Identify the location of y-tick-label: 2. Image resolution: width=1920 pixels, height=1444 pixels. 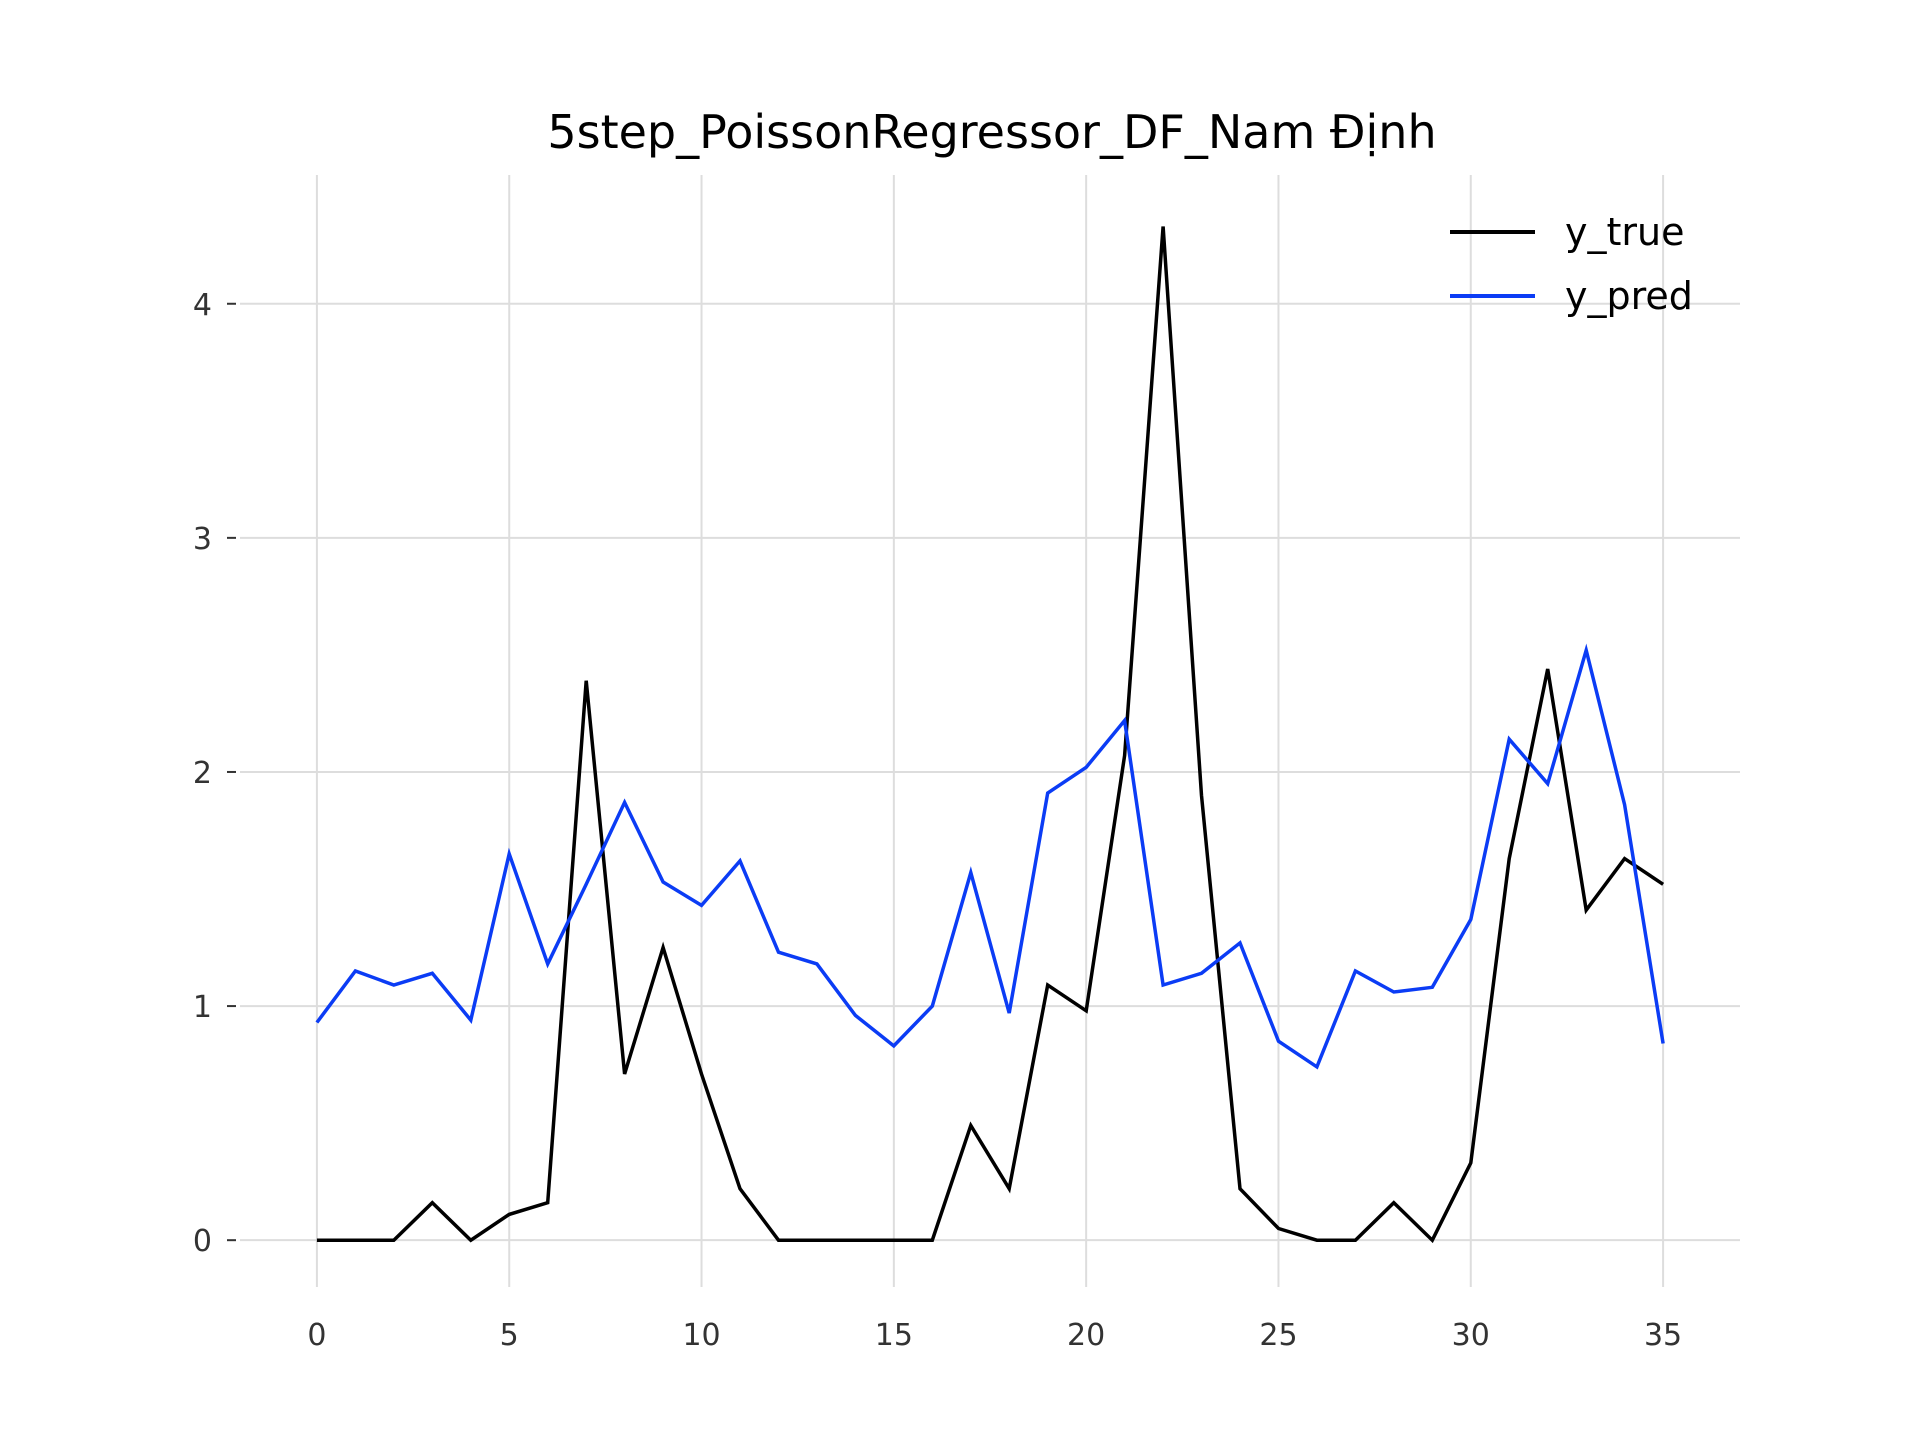
(202, 773).